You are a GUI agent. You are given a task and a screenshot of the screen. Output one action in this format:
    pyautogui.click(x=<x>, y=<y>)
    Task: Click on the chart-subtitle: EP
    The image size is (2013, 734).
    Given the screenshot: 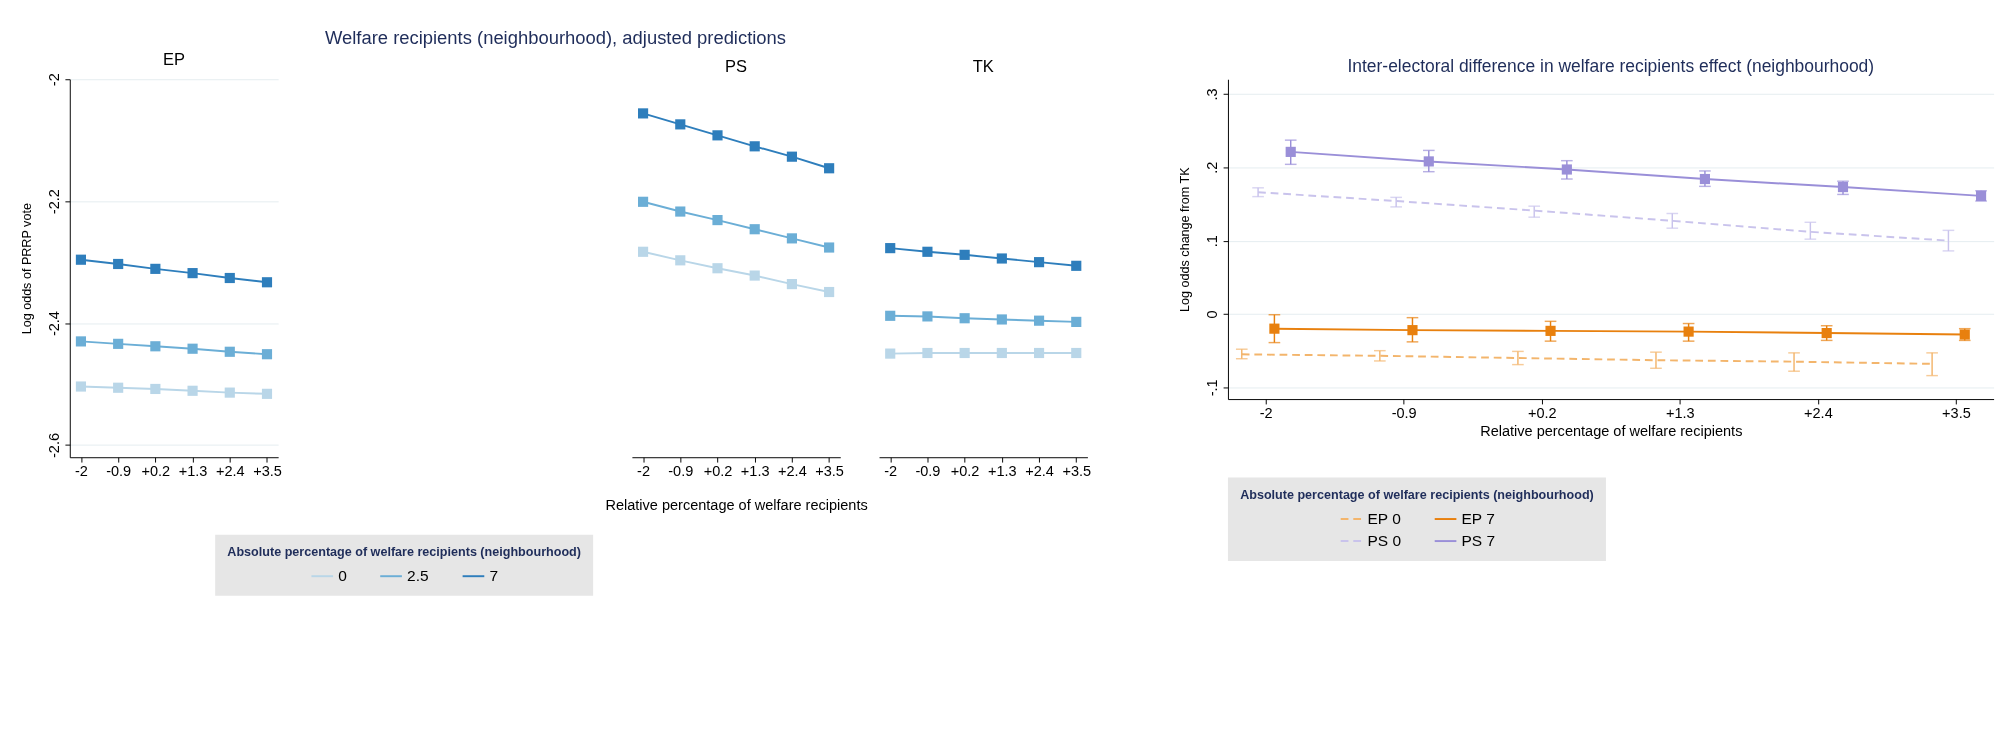 What is the action you would take?
    pyautogui.click(x=173, y=59)
    